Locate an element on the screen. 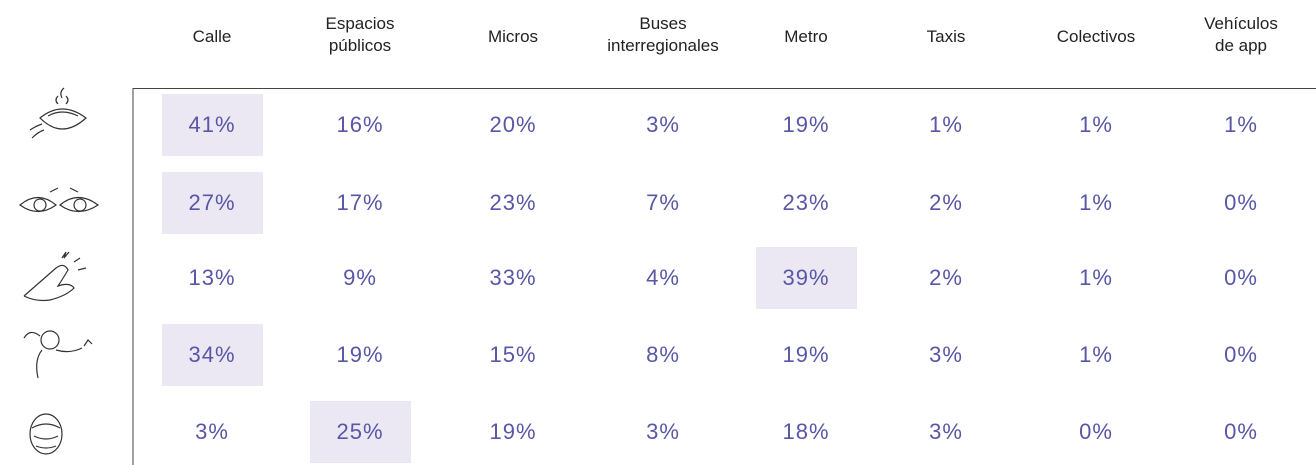 Image resolution: width=1316 pixels, height=465 pixels. cell: 9% is located at coordinates (360, 277).